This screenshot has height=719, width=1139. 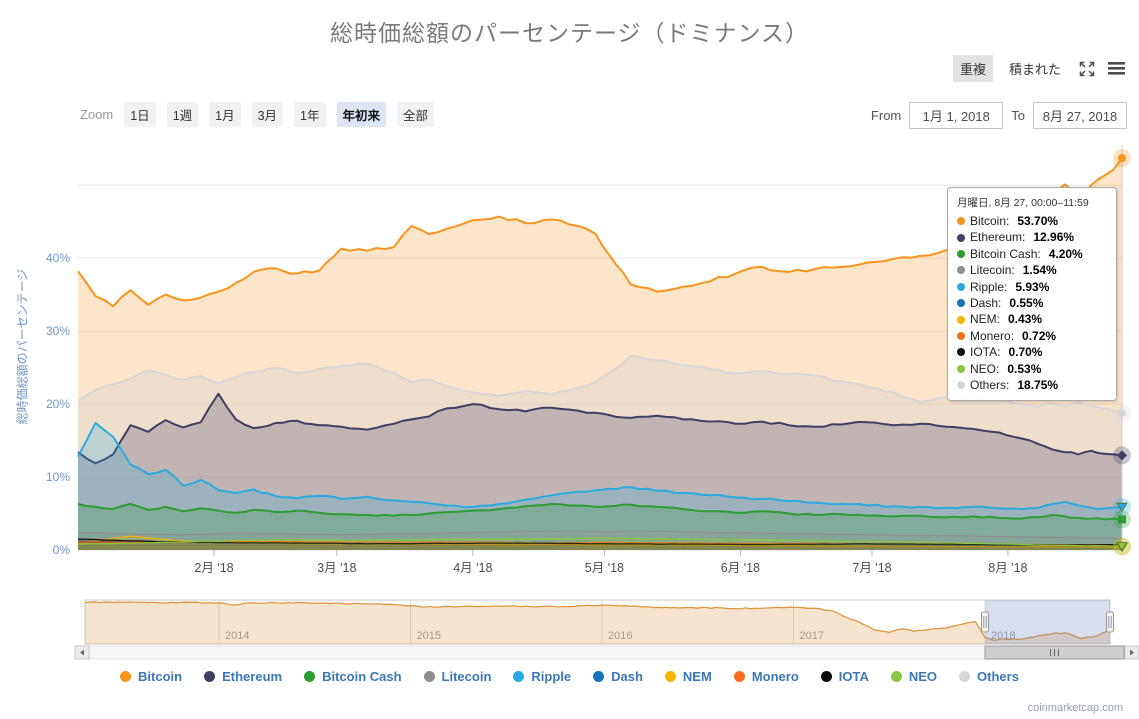 I want to click on legend-item-monero: Monero, so click(x=766, y=676).